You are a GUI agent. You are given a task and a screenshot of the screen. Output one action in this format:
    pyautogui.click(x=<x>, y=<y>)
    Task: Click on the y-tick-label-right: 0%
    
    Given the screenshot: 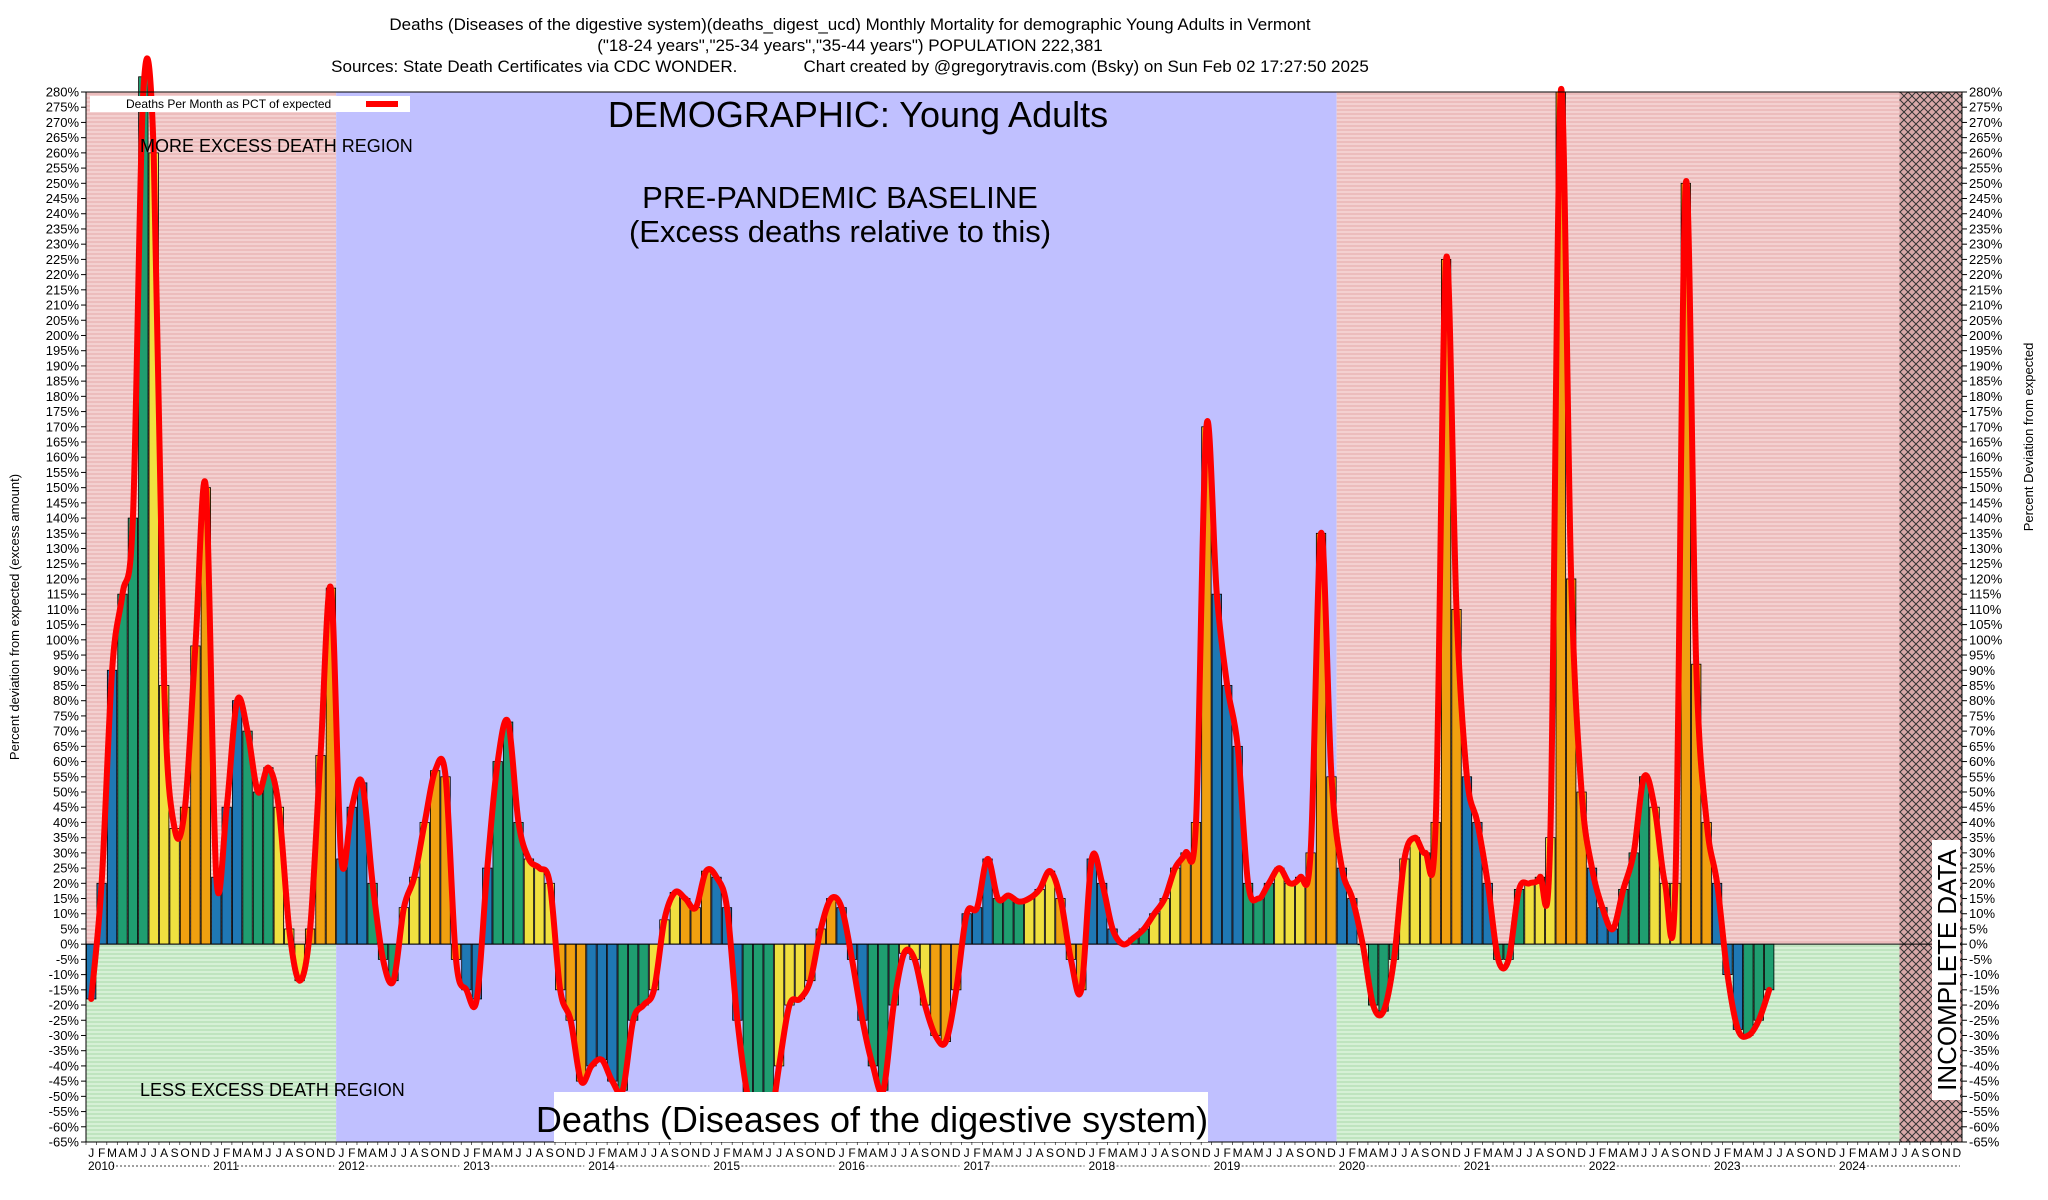 What is the action you would take?
    pyautogui.click(x=1978, y=944)
    